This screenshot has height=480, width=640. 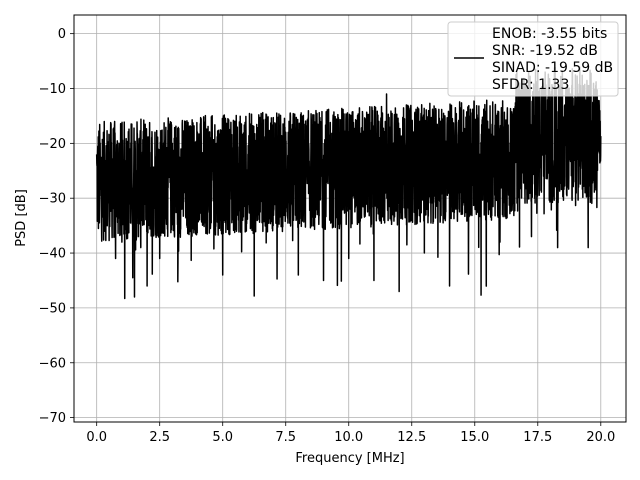 I want to click on legend-line-sinad: SINAD: -19.59 dB, so click(x=552, y=68).